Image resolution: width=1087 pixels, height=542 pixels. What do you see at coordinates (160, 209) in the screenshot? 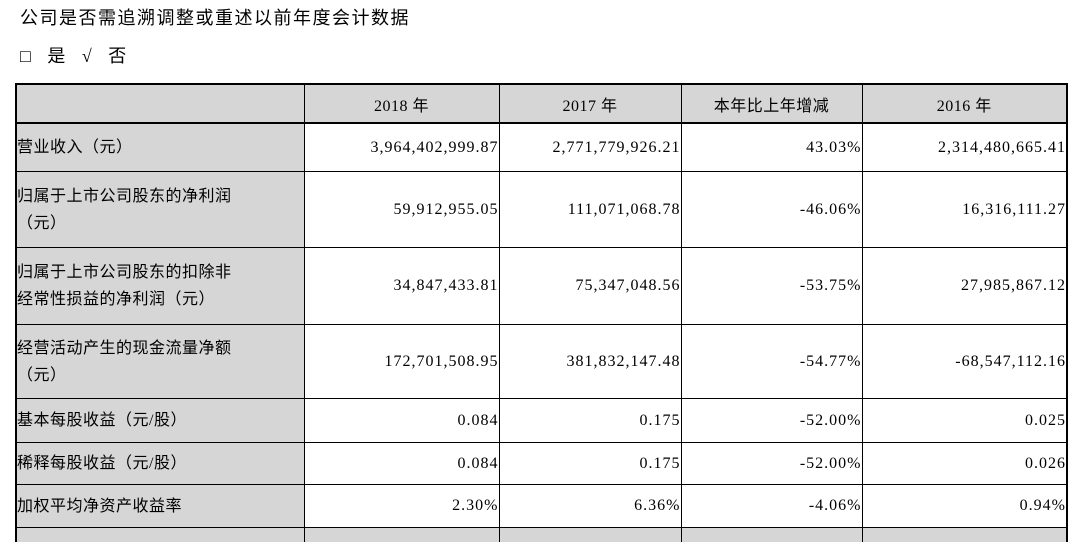
I see `row-label: 归属于上市公司股东的净利润 （元）` at bounding box center [160, 209].